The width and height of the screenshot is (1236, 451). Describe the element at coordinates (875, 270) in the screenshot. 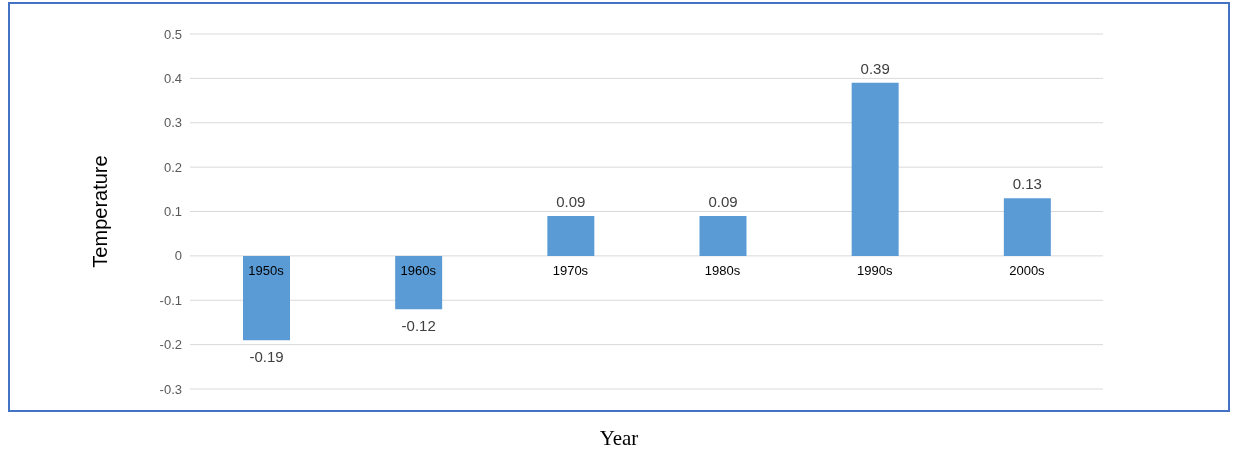

I see `x-tick-label: 1990s` at that location.